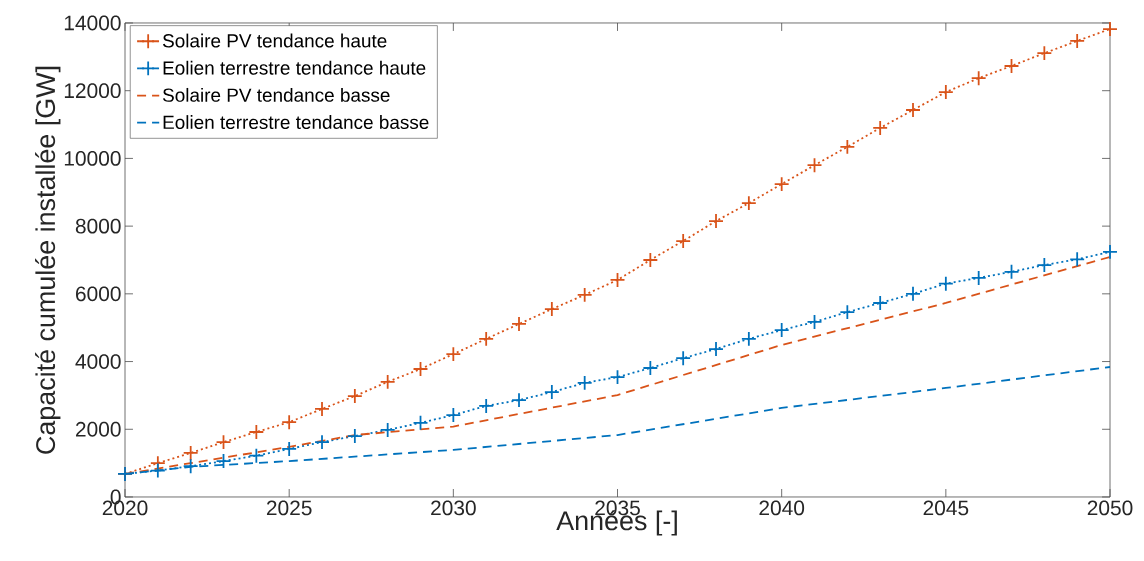 The width and height of the screenshot is (1144, 561). Describe the element at coordinates (98, 361) in the screenshot. I see `y-tick-label: 4000` at that location.